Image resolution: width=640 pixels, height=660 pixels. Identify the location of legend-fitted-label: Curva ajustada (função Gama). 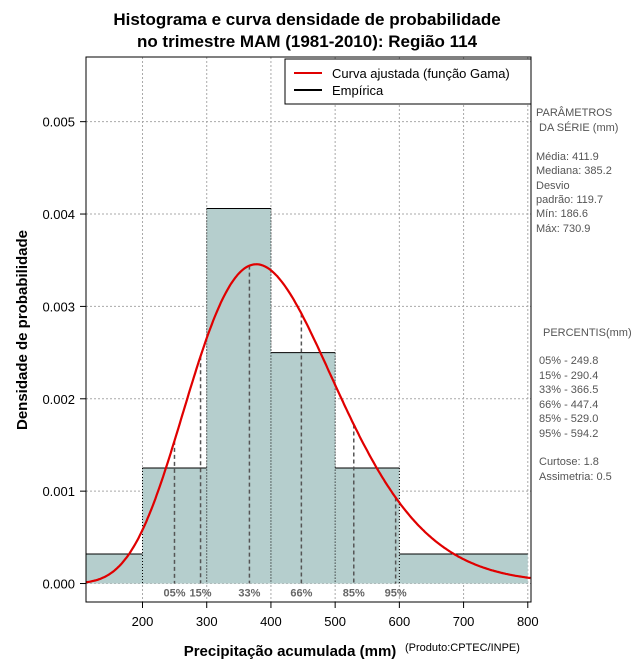
(421, 73).